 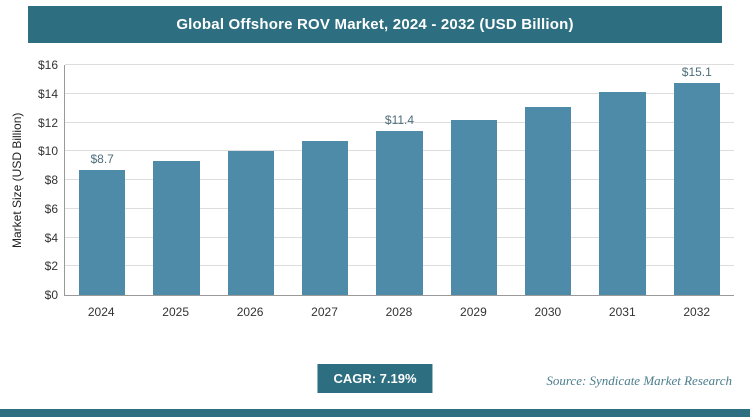 I want to click on x-tick-label: 2029, so click(x=473, y=312).